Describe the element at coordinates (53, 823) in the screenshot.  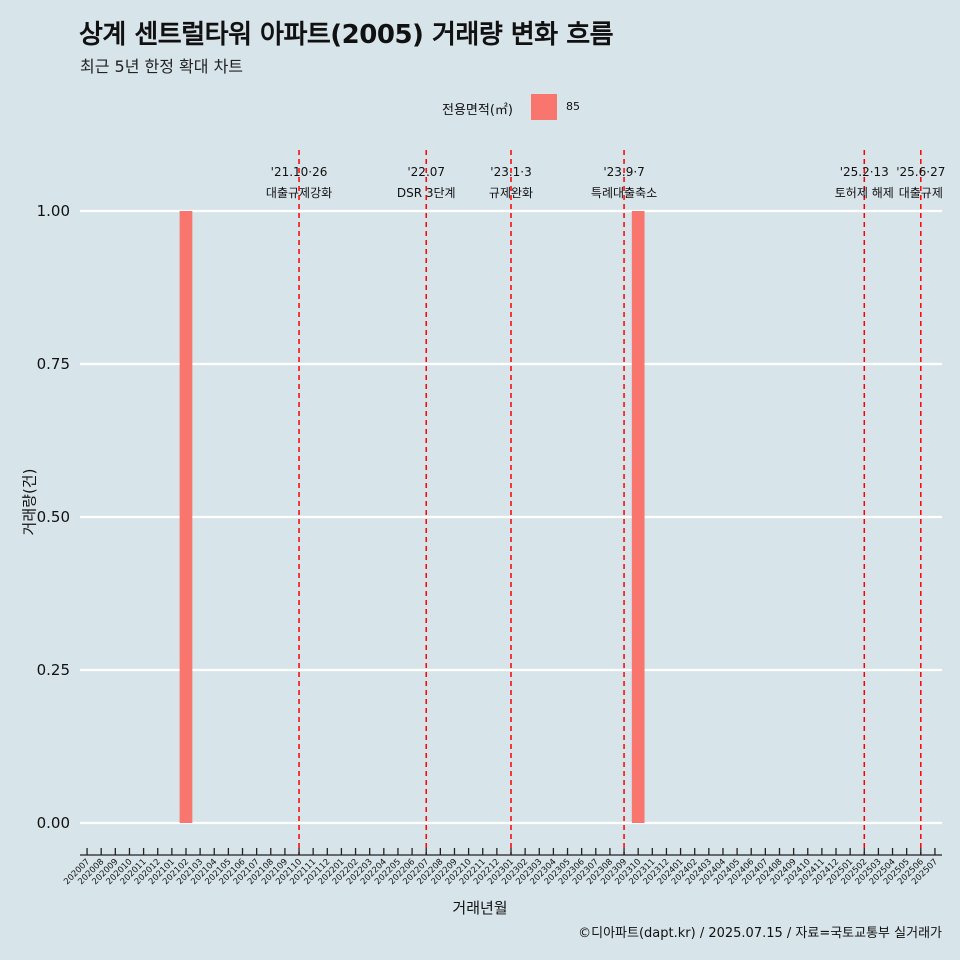
I see `y-tick-label: 0.00` at that location.